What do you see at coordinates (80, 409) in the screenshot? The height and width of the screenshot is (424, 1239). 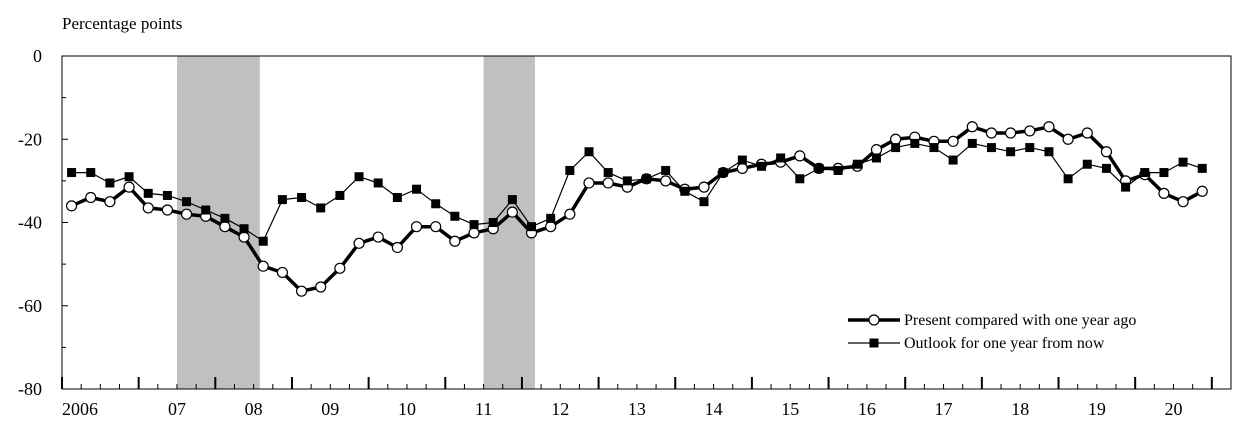 I see `x-tick-label: 2006` at bounding box center [80, 409].